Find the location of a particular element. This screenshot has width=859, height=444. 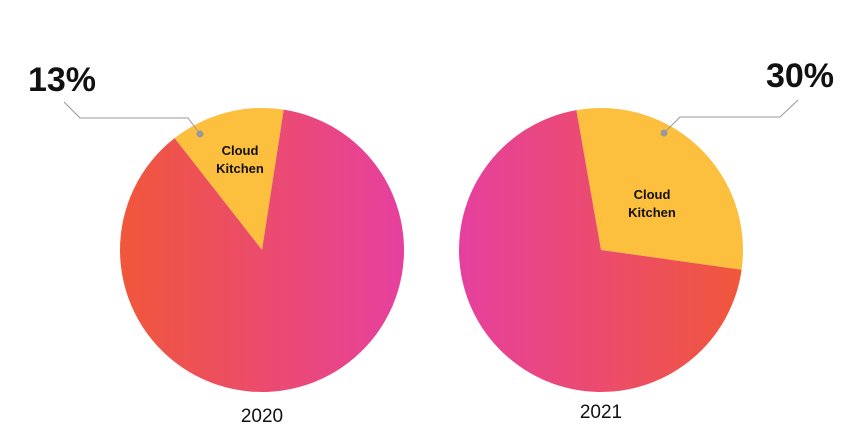

value-label: 30% is located at coordinates (800, 76).